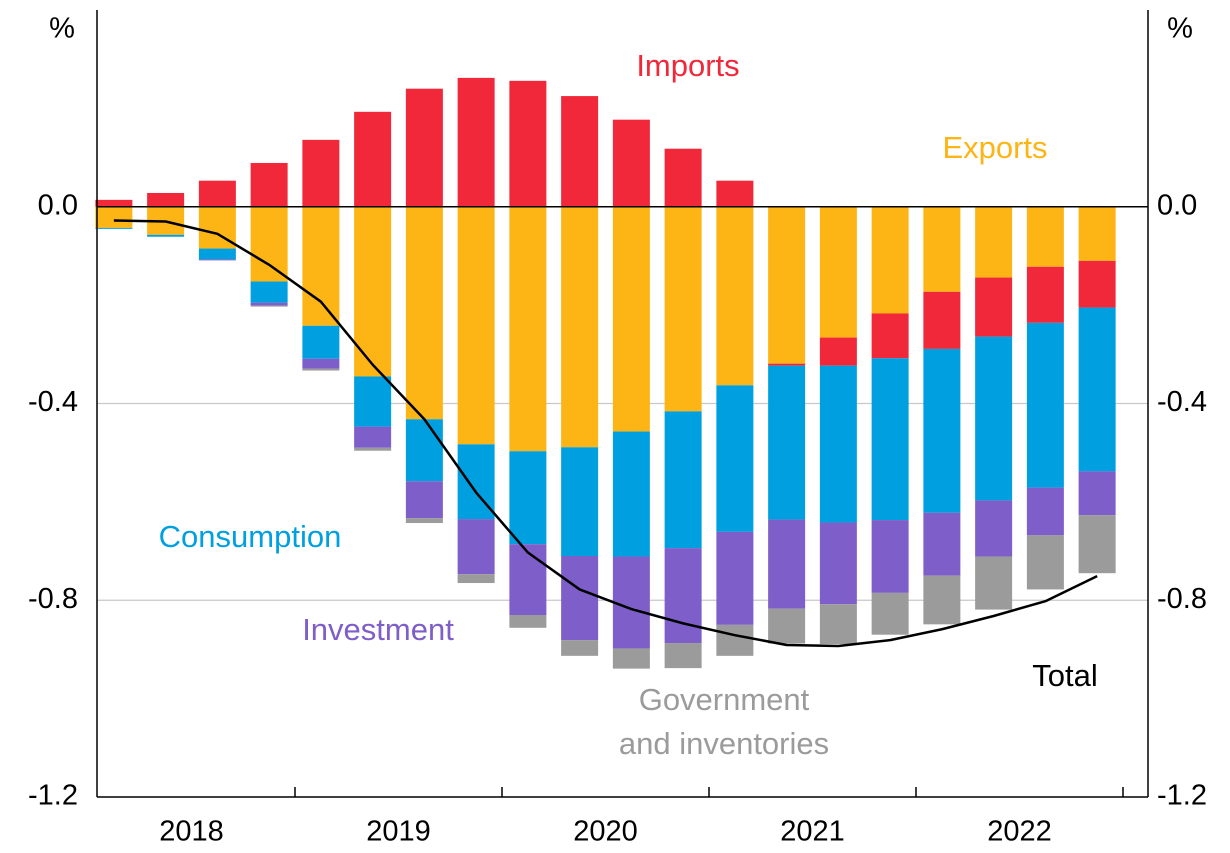  Describe the element at coordinates (1180, 29) in the screenshot. I see `y2-axis-label: %` at that location.